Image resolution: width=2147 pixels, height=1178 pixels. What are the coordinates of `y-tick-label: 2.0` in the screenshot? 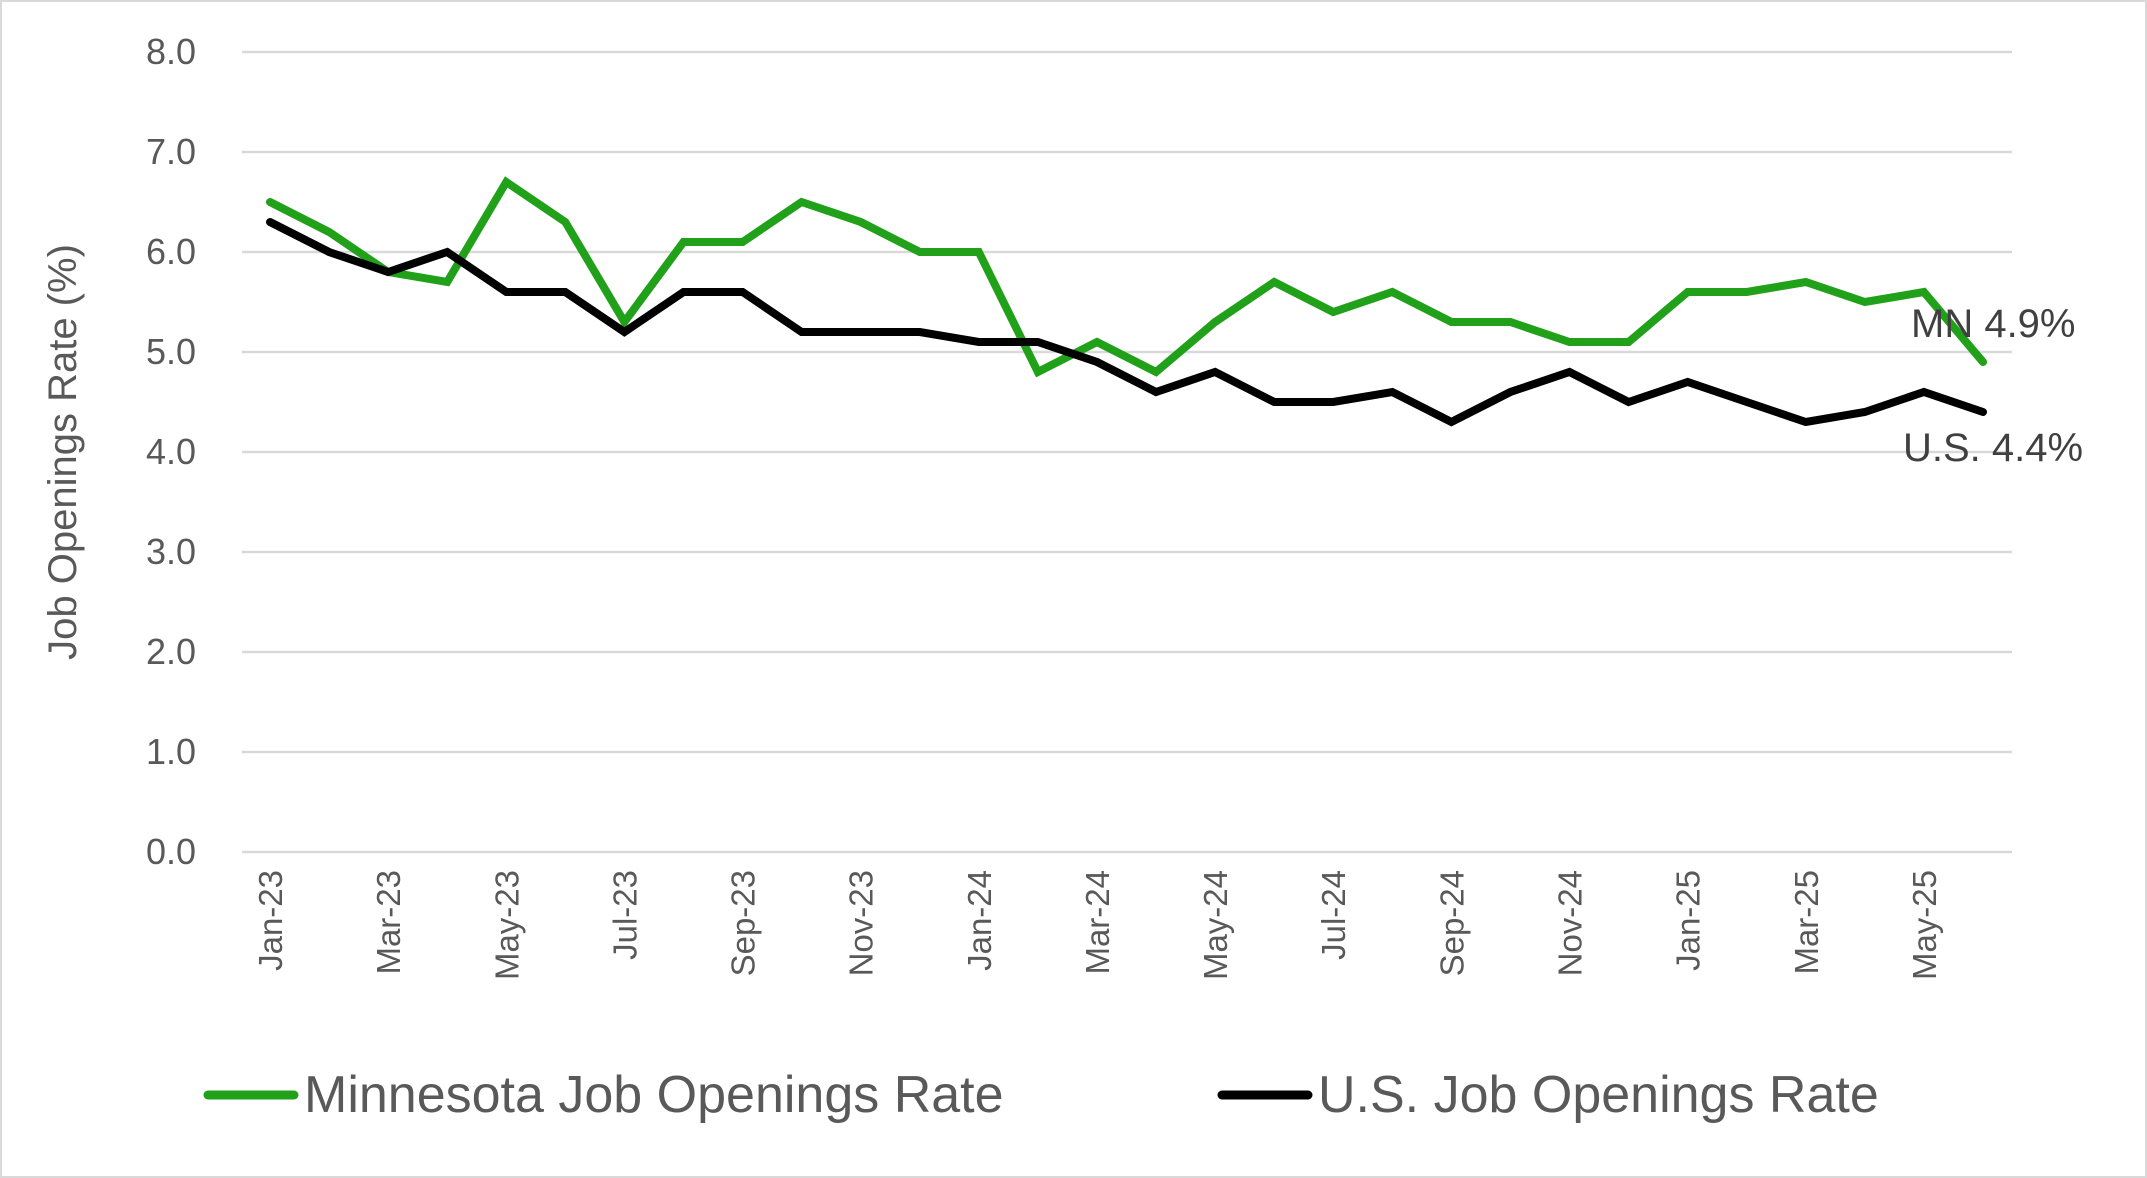 It's located at (171, 651).